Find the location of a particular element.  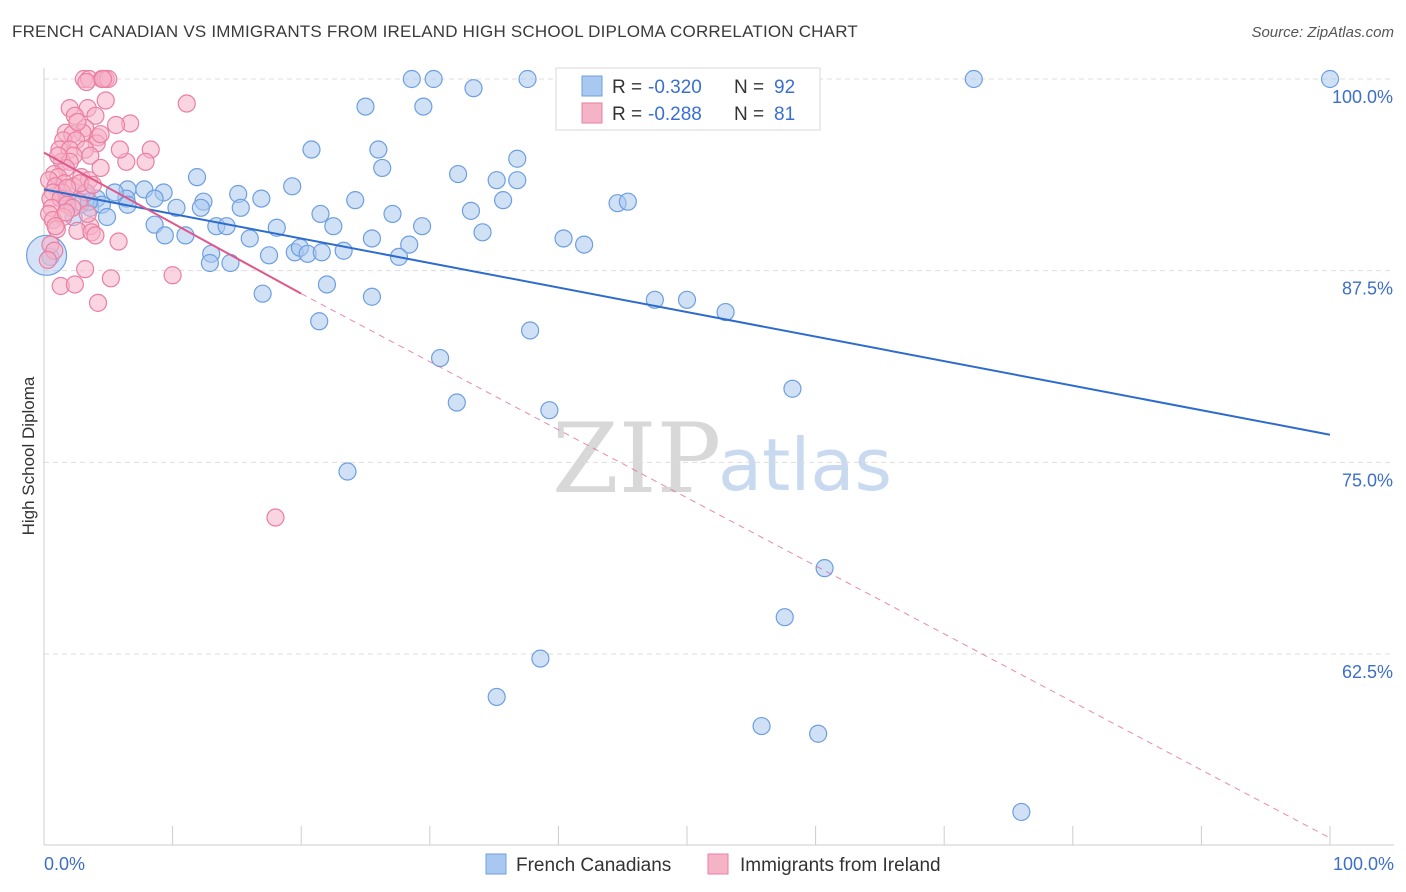

x-tick-label-100: 100.0% is located at coordinates (1363, 864).